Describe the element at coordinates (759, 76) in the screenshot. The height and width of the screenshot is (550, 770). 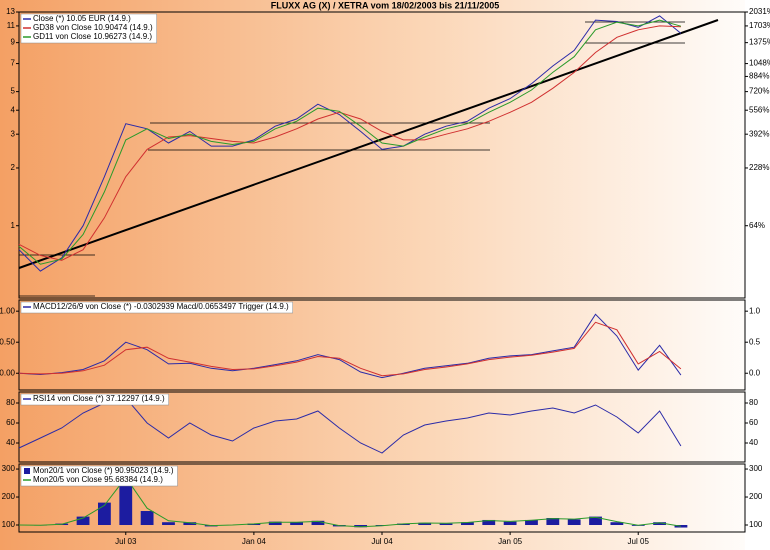
I see `y2-tick-label: 884%` at that location.